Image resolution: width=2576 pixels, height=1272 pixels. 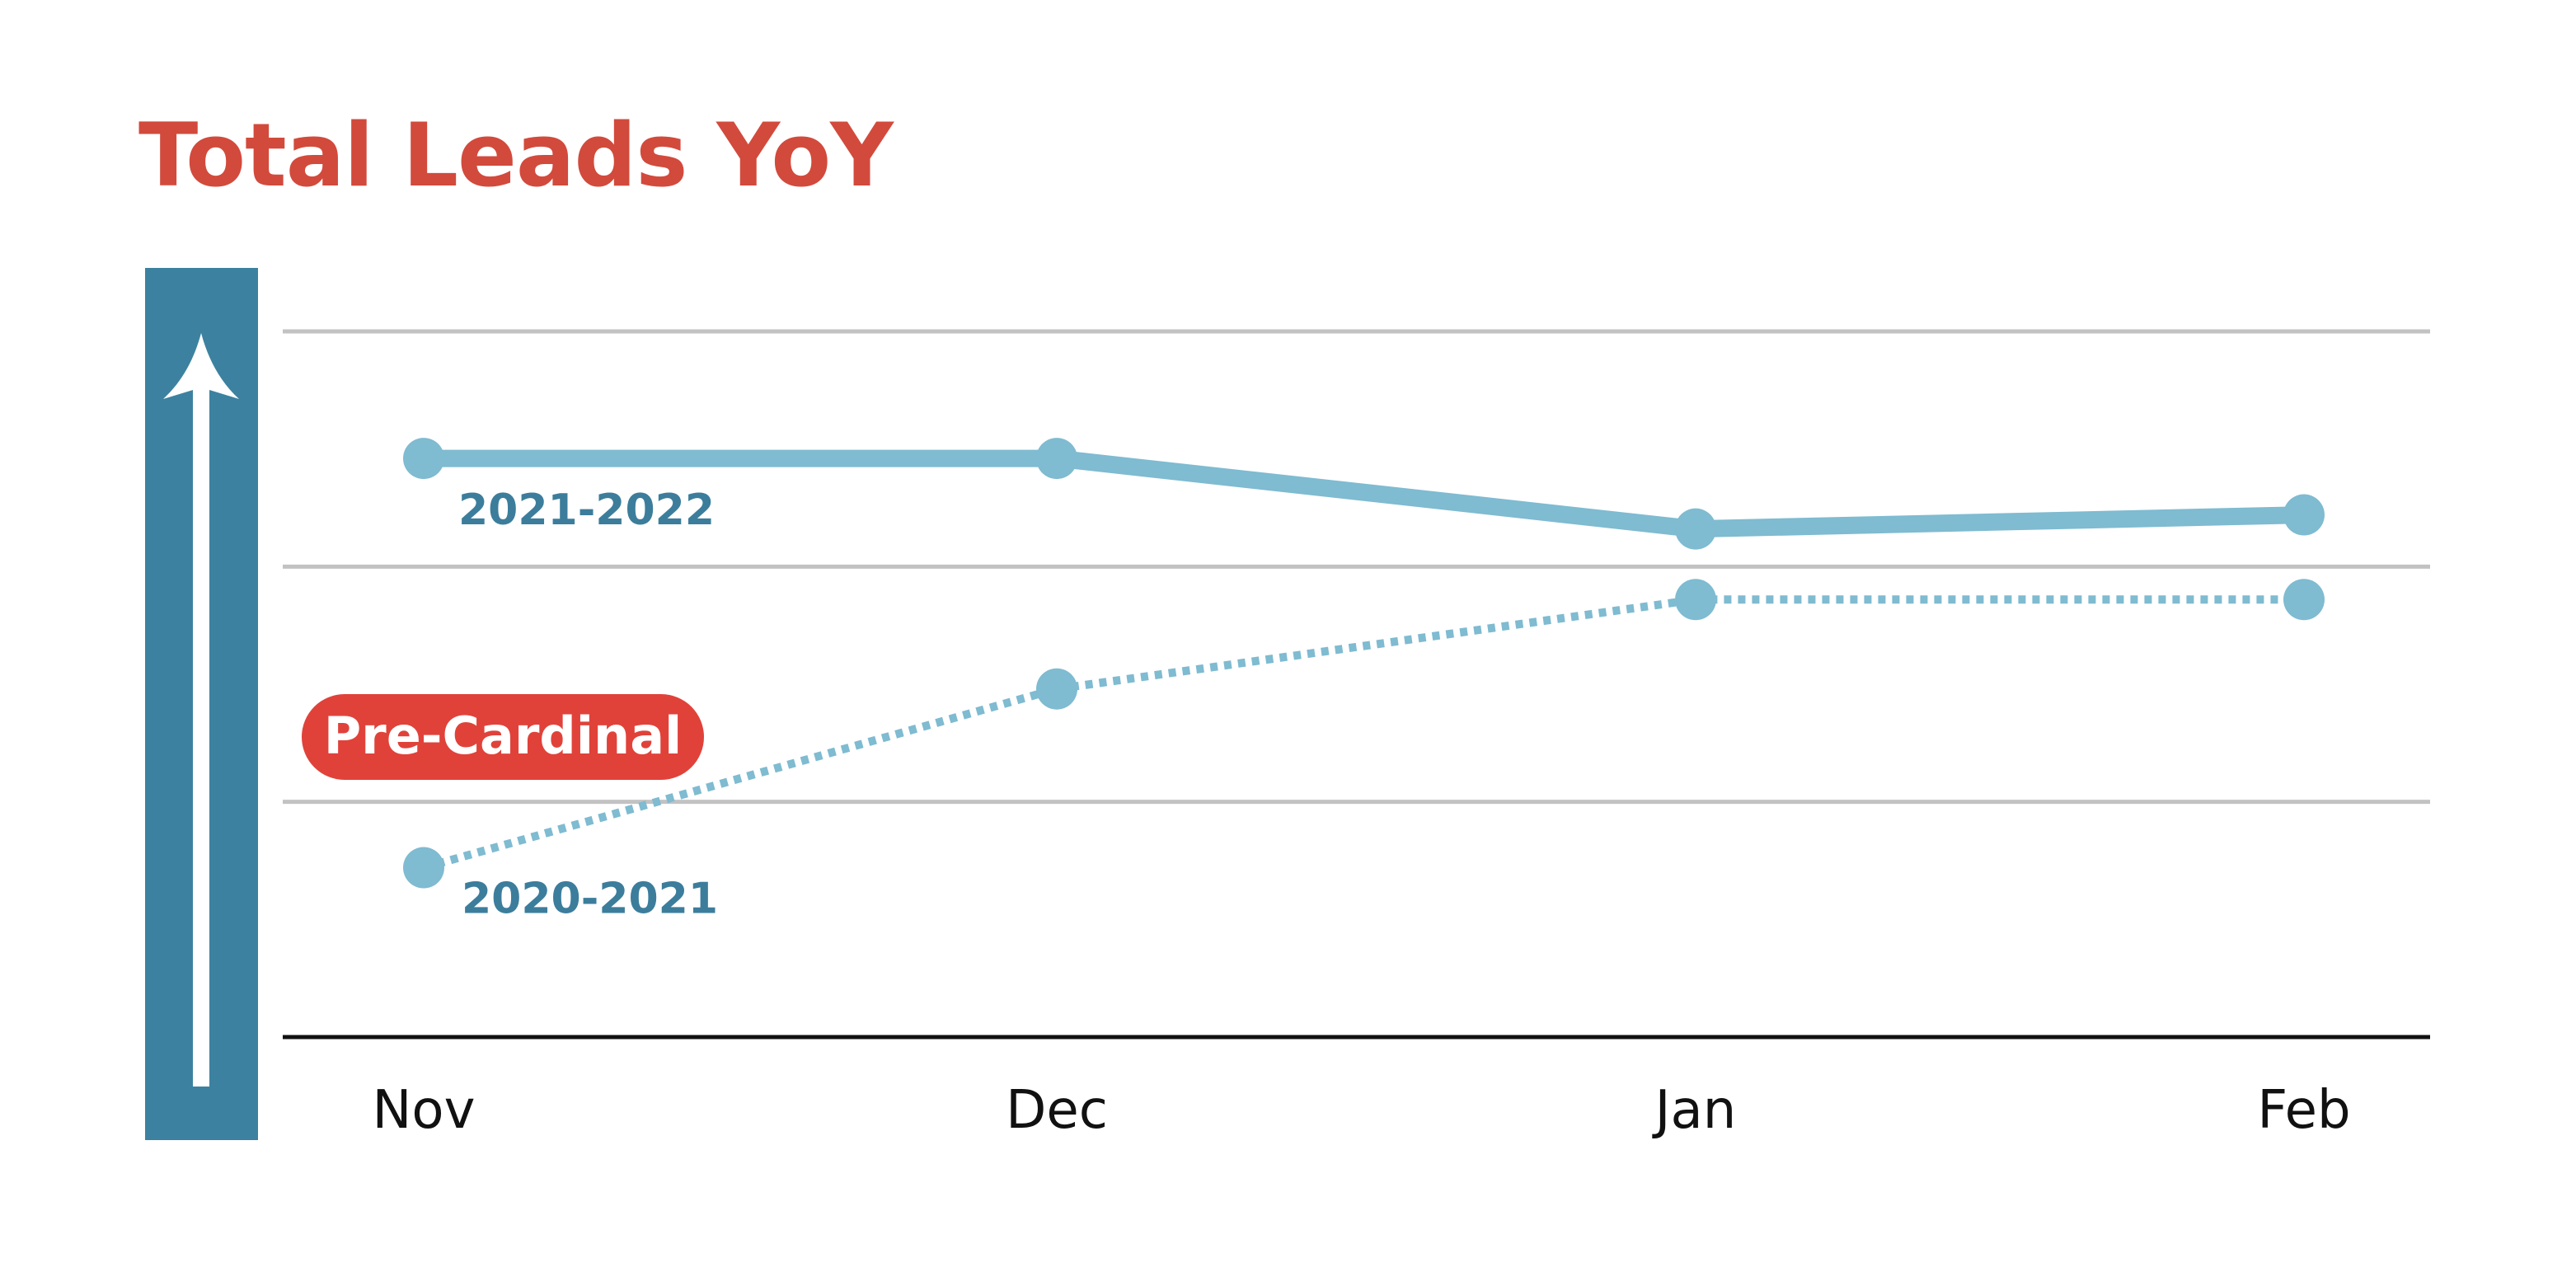 What do you see at coordinates (201, 725) in the screenshot?
I see `up-arrow-shaft` at bounding box center [201, 725].